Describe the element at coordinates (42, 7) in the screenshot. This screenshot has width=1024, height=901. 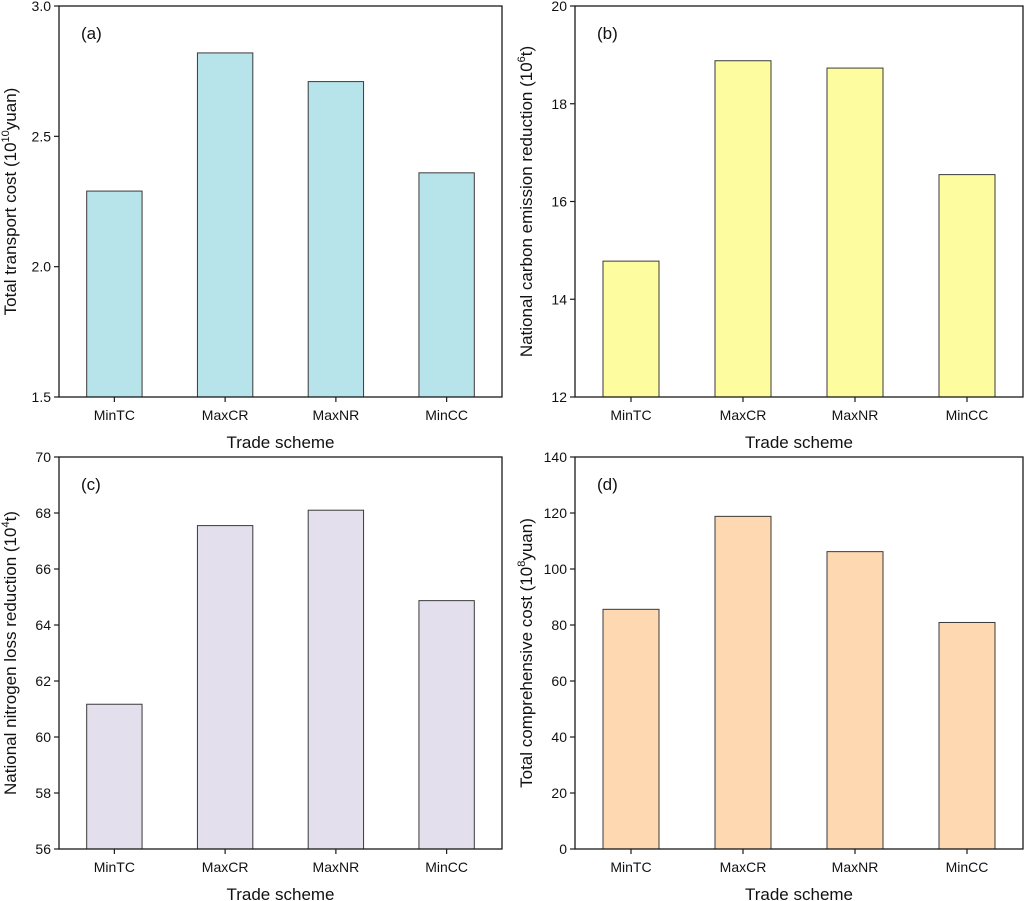
I see `y-tick-label: 3.0` at that location.